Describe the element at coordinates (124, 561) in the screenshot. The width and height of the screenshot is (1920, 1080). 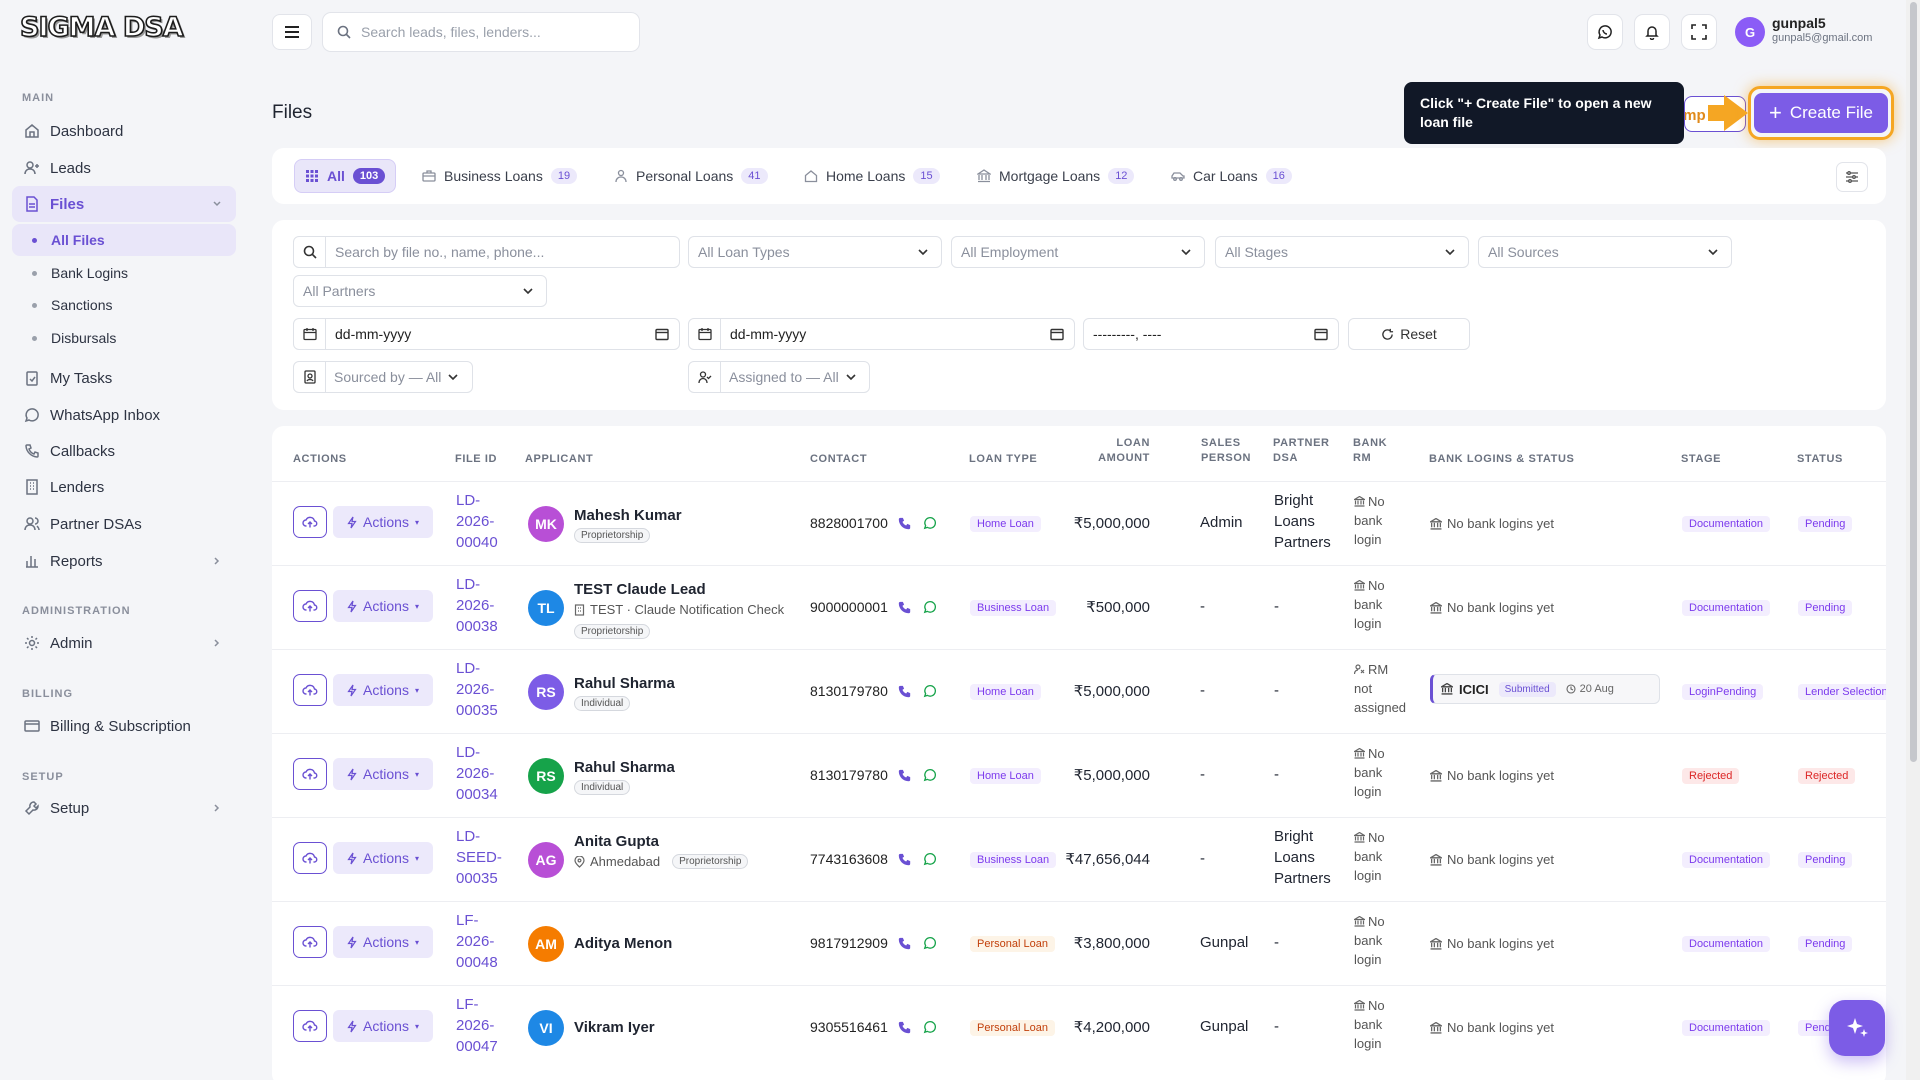
I see `sidebar-item-reports: Reports` at that location.